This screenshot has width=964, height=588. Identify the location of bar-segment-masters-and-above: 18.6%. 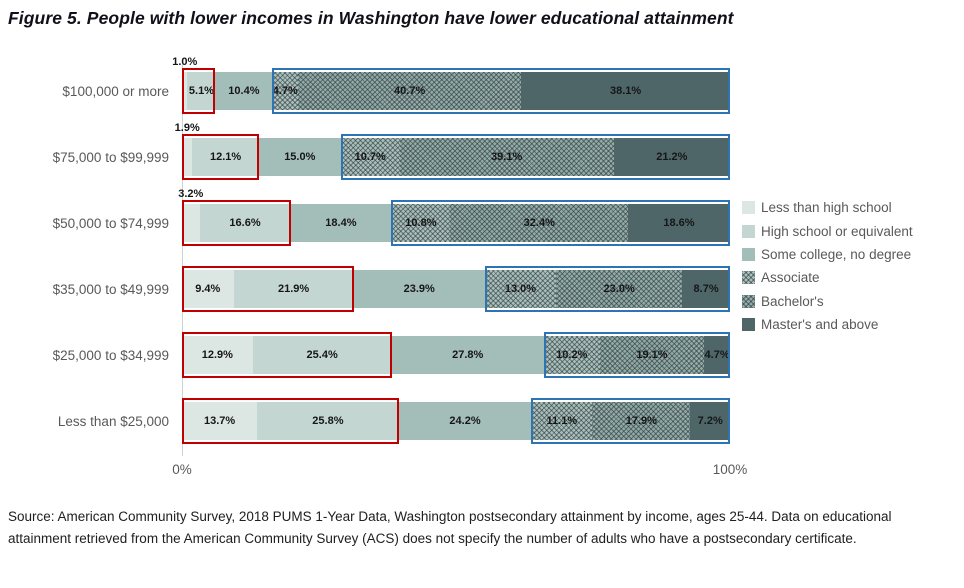
(679, 223).